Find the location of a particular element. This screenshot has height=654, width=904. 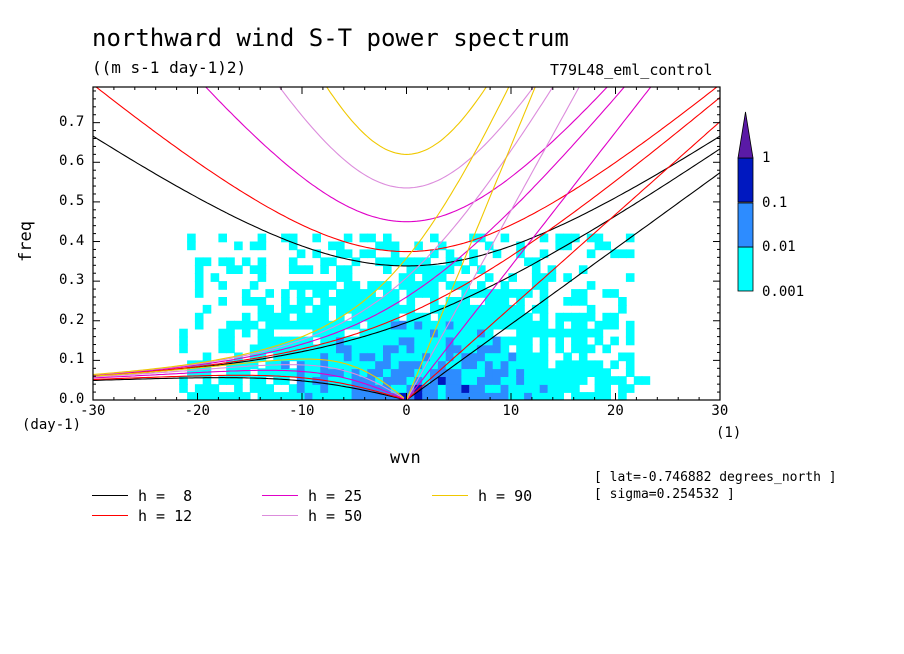

colorbar-level-0.01 is located at coordinates (745, 225).